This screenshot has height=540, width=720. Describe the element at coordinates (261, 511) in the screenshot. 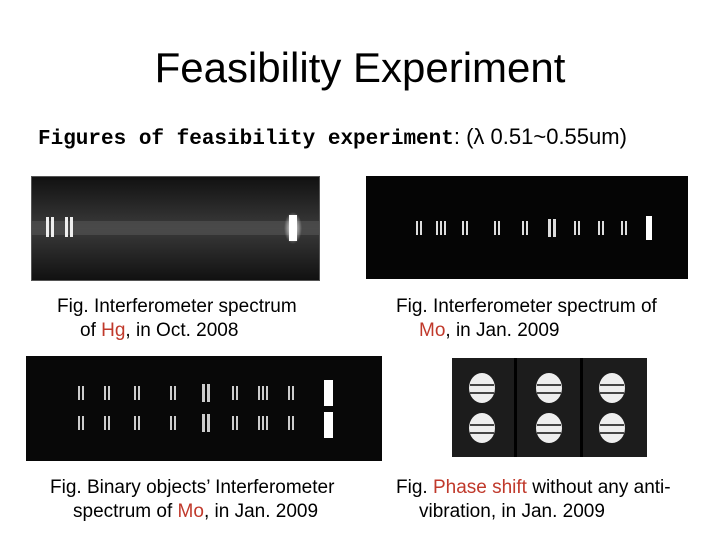

I see `binary-caption-post: , in Jan. 2009` at that location.